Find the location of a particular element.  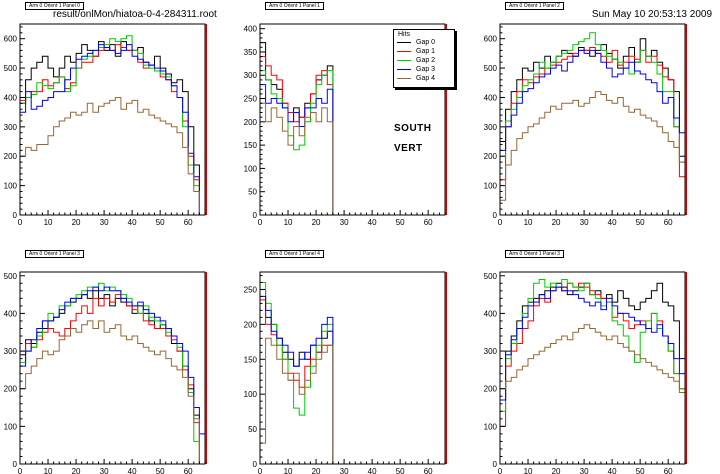

root-file-name: result/onlMon/hiatoa-0-4-284311.root is located at coordinates (135, 14).